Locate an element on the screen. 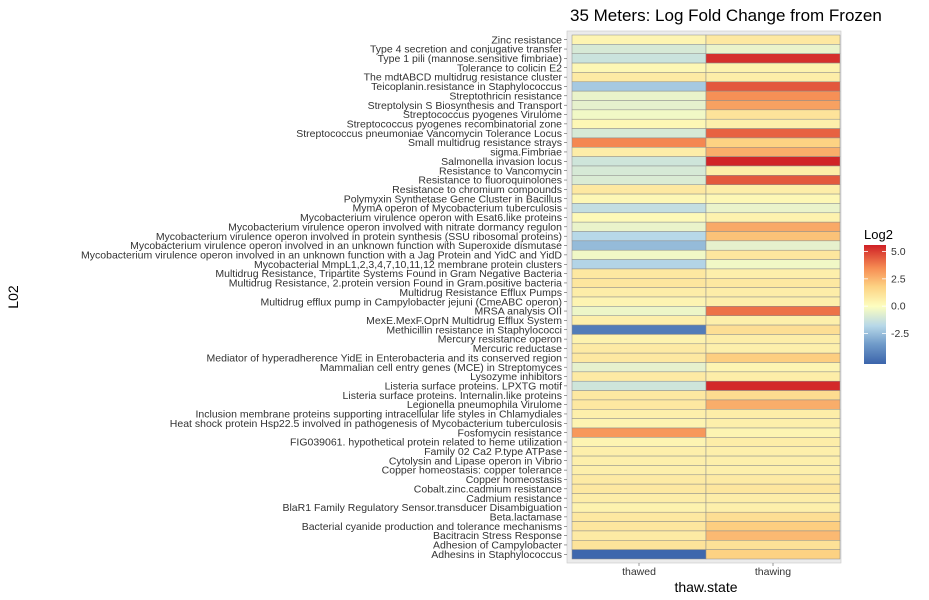 Image resolution: width=929 pixels, height=600 pixels. y-axis-title: L02 is located at coordinates (13, 297).